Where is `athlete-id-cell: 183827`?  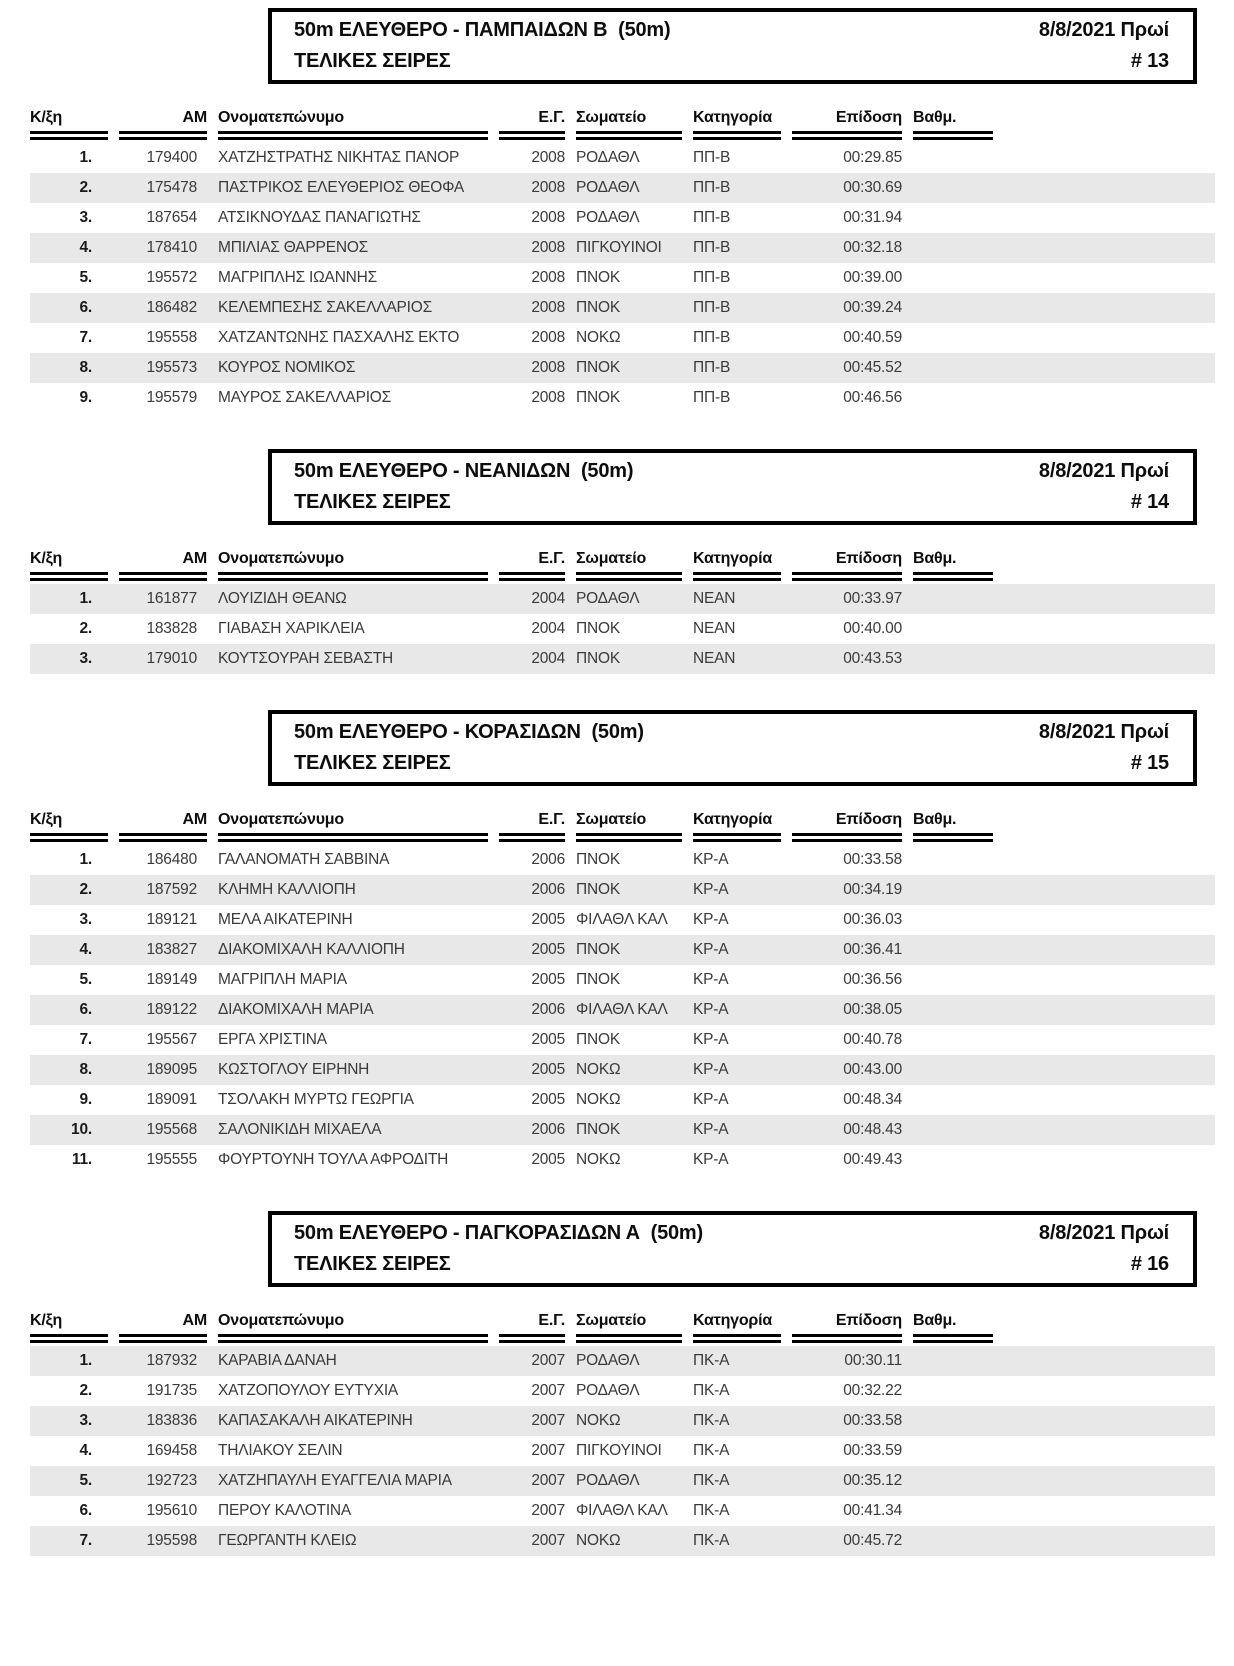
athlete-id-cell: 183827 is located at coordinates (171, 949).